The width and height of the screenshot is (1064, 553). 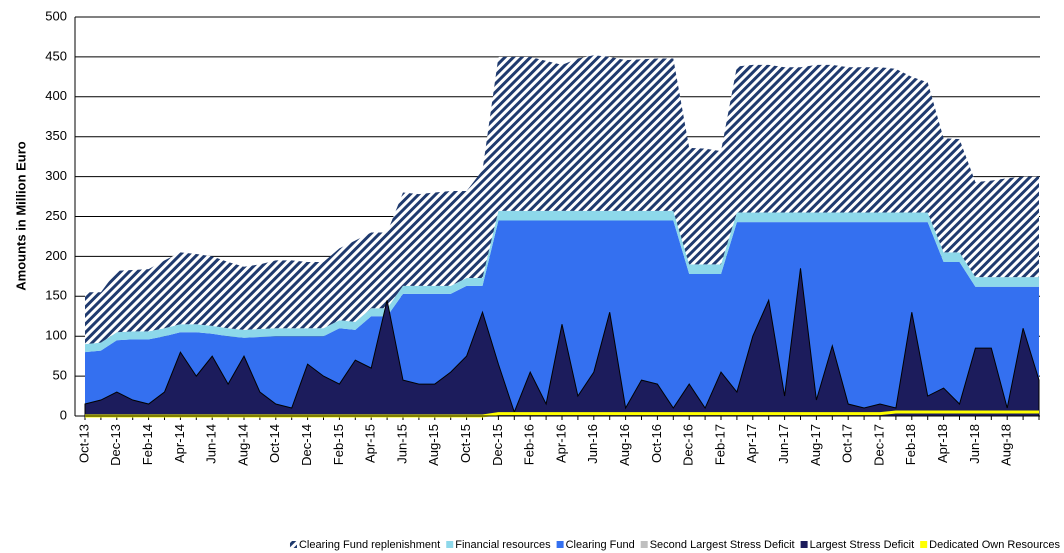 What do you see at coordinates (815, 445) in the screenshot?
I see `x-tick-label: Aug-17` at bounding box center [815, 445].